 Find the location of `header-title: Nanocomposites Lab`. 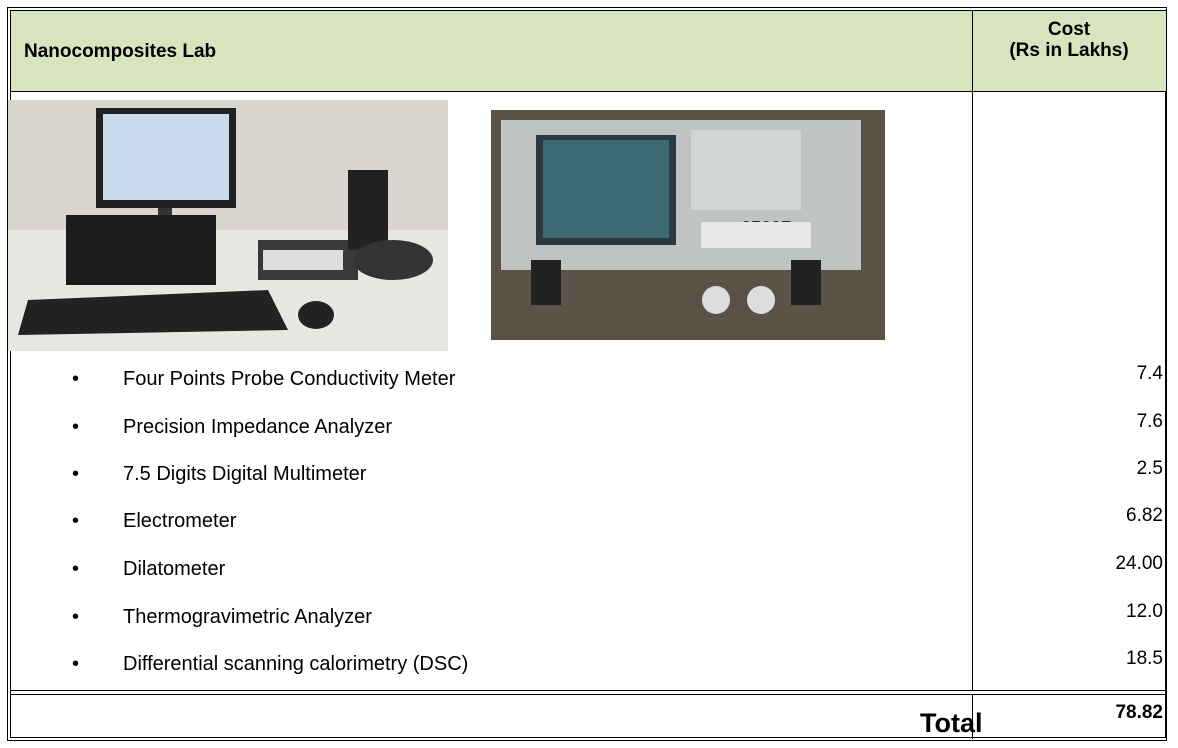

header-title: Nanocomposites Lab is located at coordinates (120, 51).